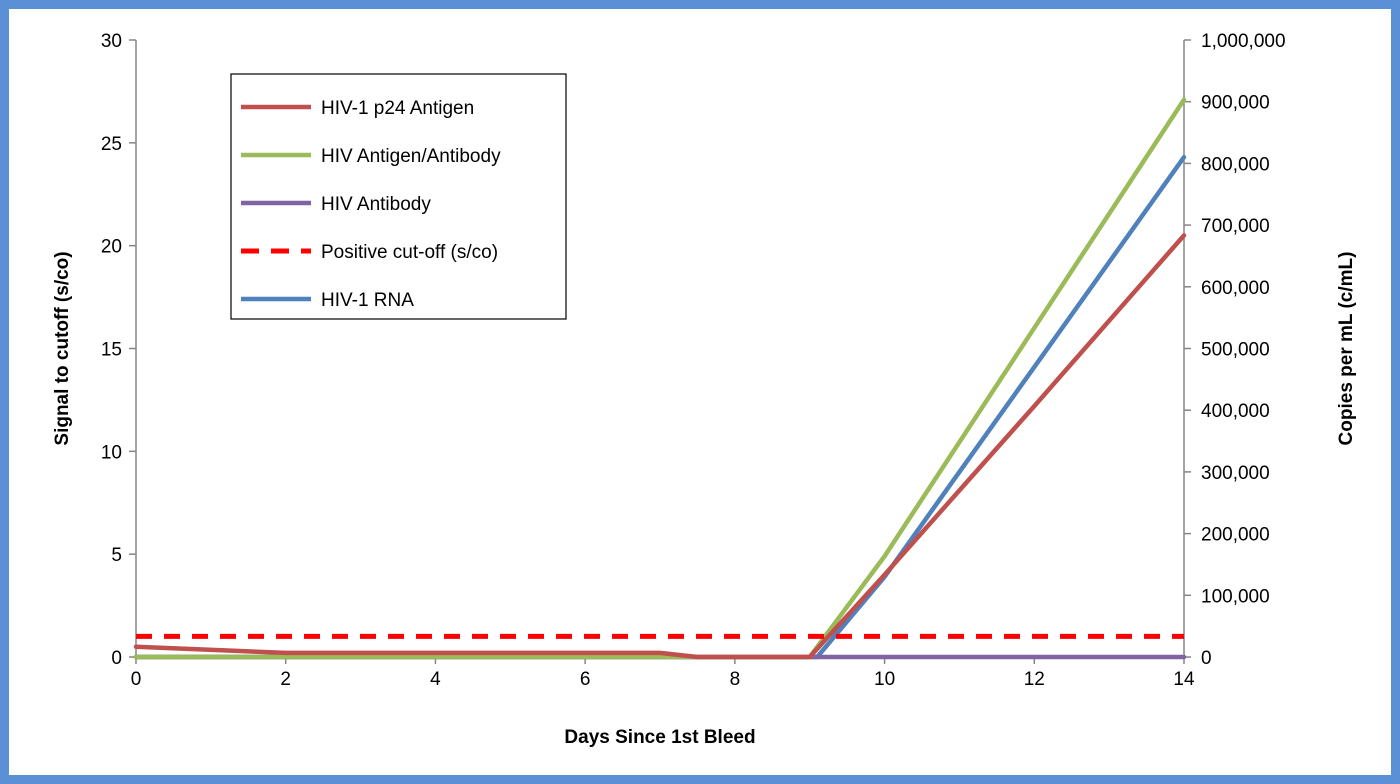 This screenshot has width=1400, height=784. I want to click on legend-box, so click(398, 196).